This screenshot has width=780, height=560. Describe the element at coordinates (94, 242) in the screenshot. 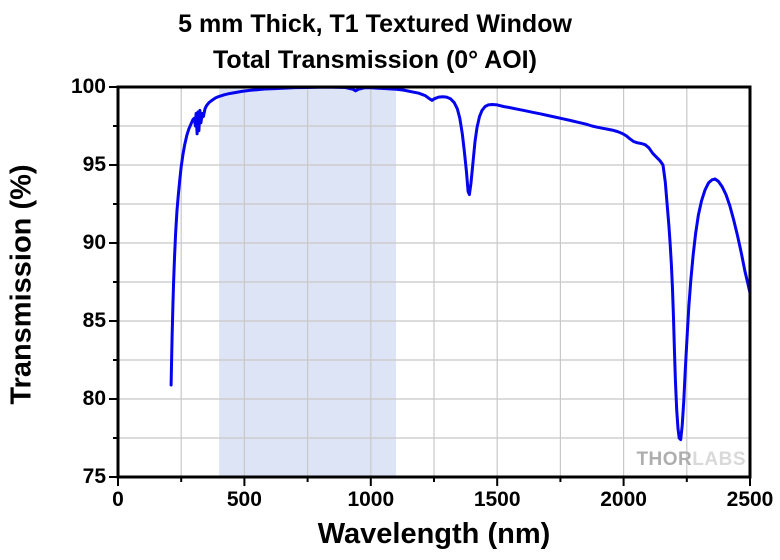

I see `y-tick-label: 90` at that location.